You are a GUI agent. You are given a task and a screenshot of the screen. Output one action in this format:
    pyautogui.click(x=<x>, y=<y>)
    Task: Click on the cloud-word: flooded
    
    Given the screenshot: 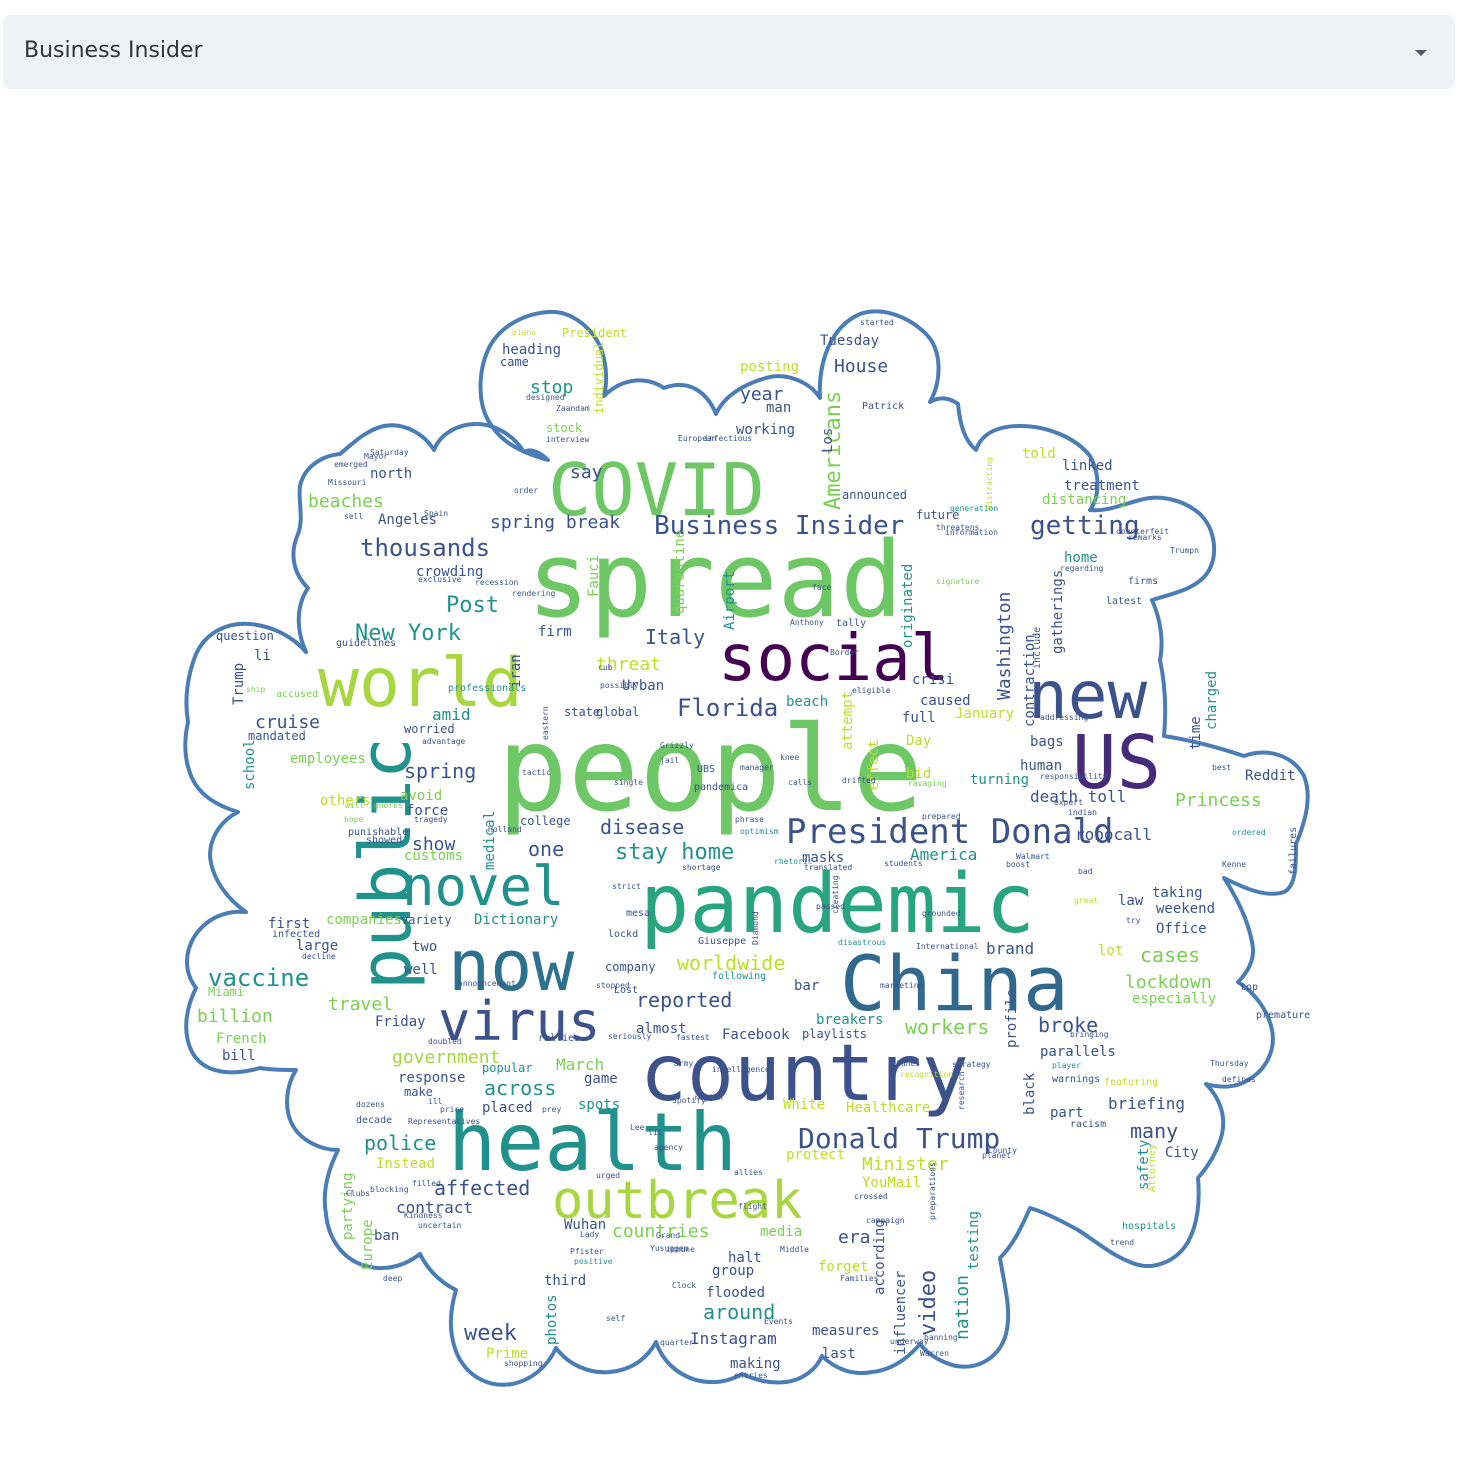 What is the action you would take?
    pyautogui.click(x=735, y=1293)
    